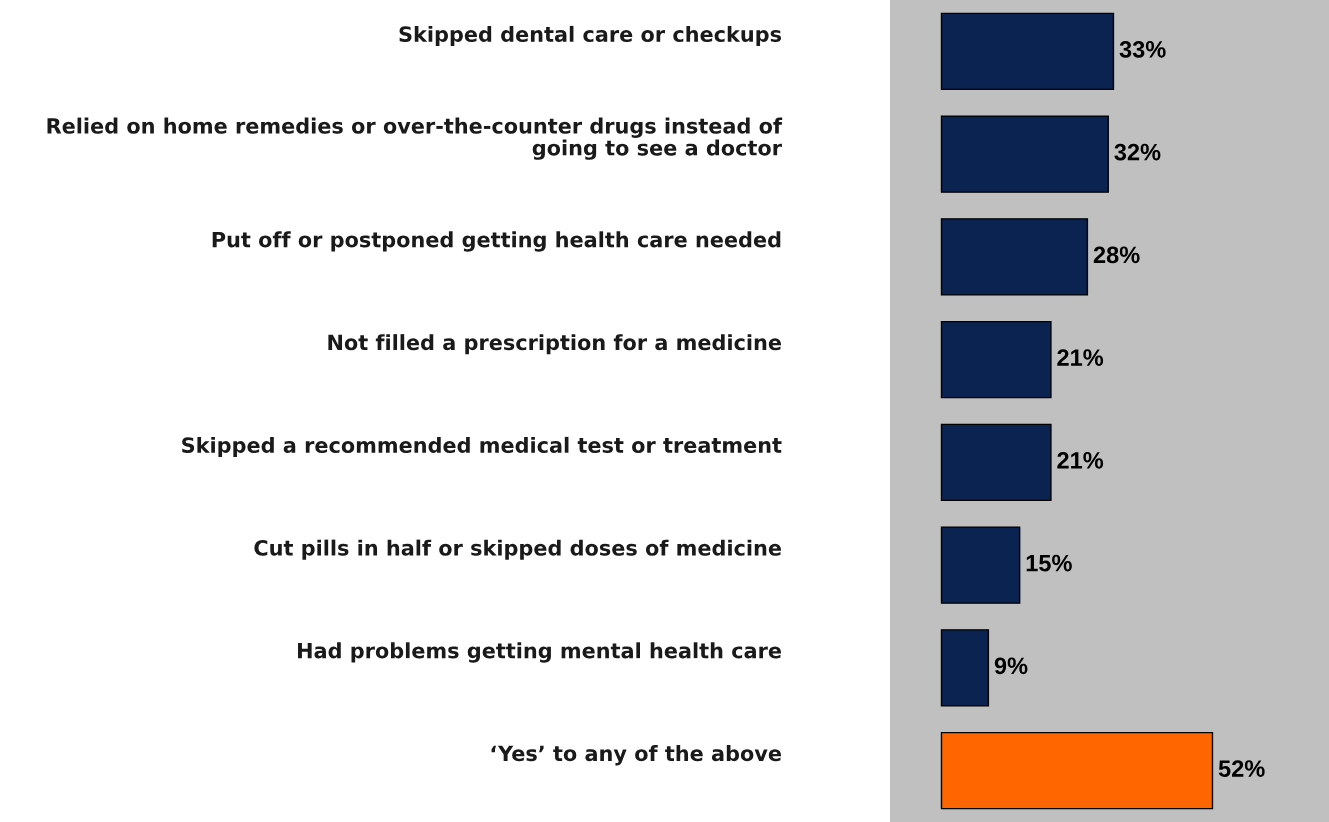  I want to click on data-label: 9%, so click(1011, 666).